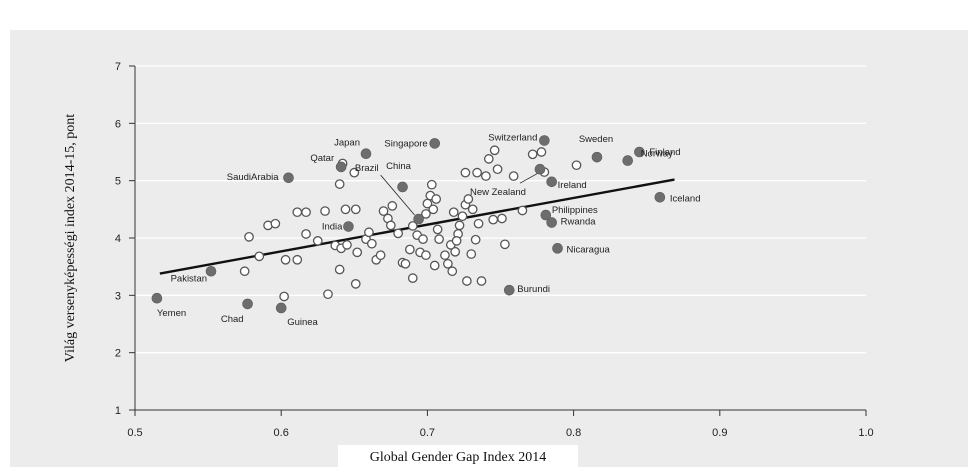 Image resolution: width=974 pixels, height=467 pixels. Describe the element at coordinates (281, 433) in the screenshot. I see `x-tick-label: 0.6` at that location.